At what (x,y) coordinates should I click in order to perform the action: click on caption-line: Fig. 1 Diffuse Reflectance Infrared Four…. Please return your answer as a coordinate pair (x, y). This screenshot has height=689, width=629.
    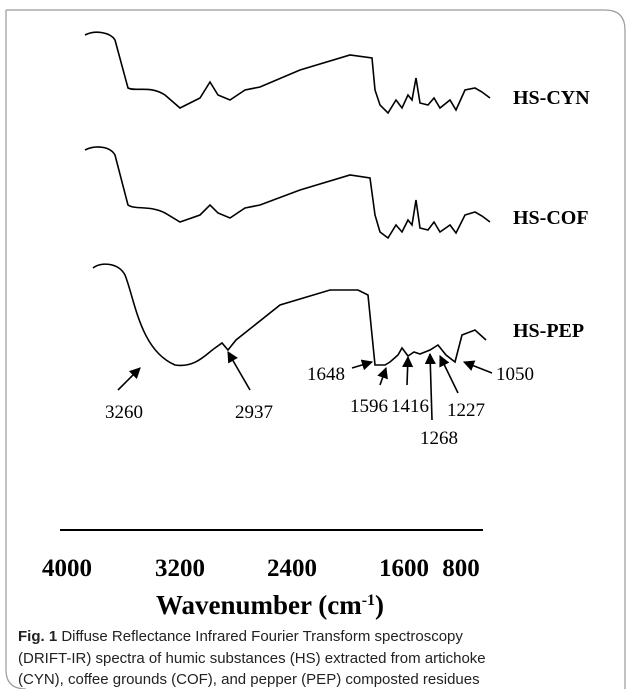
    Looking at the image, I should click on (240, 636).